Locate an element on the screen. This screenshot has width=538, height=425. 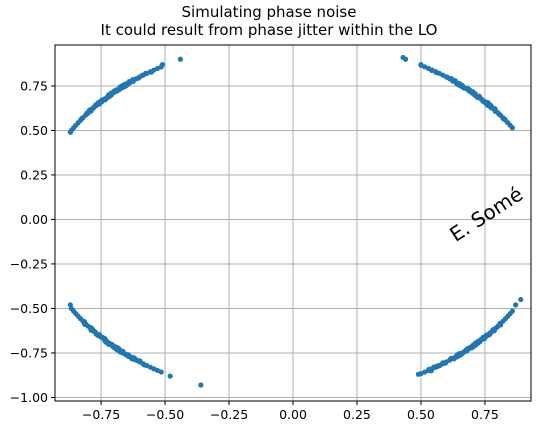
y-axis: −1.00 −0.75 −0.50 −0.25 0.00 0.25 0.50 0.75 is located at coordinates (32, 241).